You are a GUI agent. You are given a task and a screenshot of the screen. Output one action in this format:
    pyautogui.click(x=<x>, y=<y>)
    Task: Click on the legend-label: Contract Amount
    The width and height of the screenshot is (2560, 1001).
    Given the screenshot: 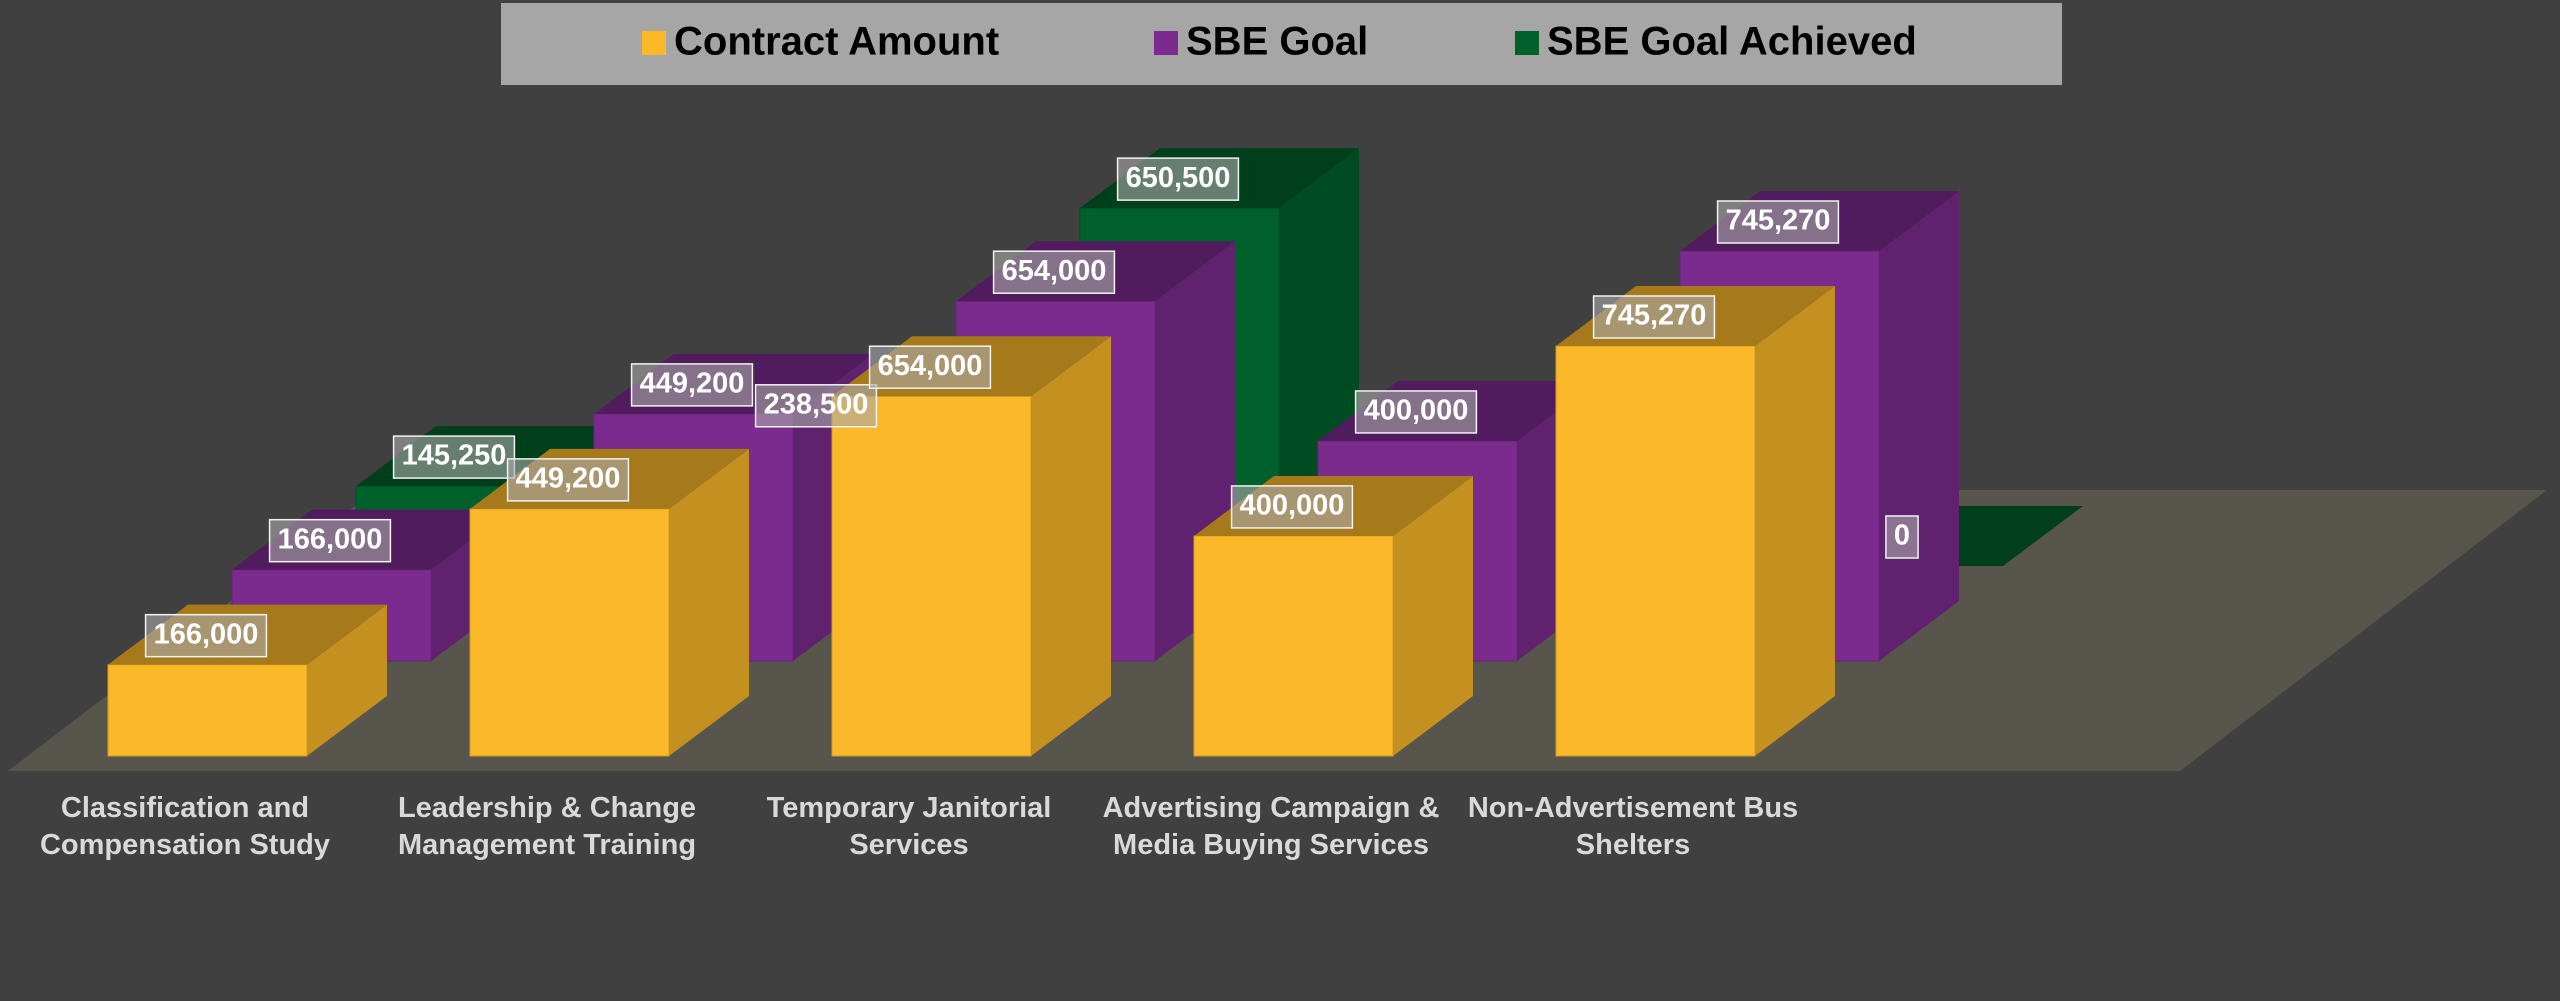 What is the action you would take?
    pyautogui.click(x=836, y=42)
    